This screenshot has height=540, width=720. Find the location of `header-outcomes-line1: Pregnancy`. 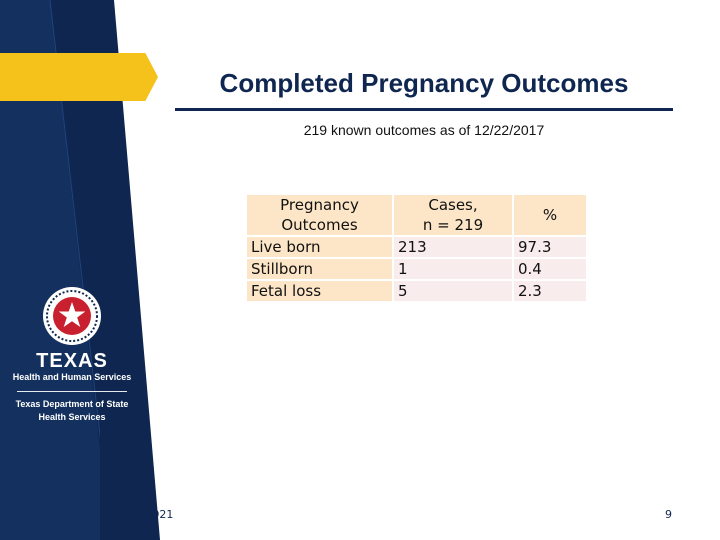

header-outcomes-line1: Pregnancy is located at coordinates (319, 205).